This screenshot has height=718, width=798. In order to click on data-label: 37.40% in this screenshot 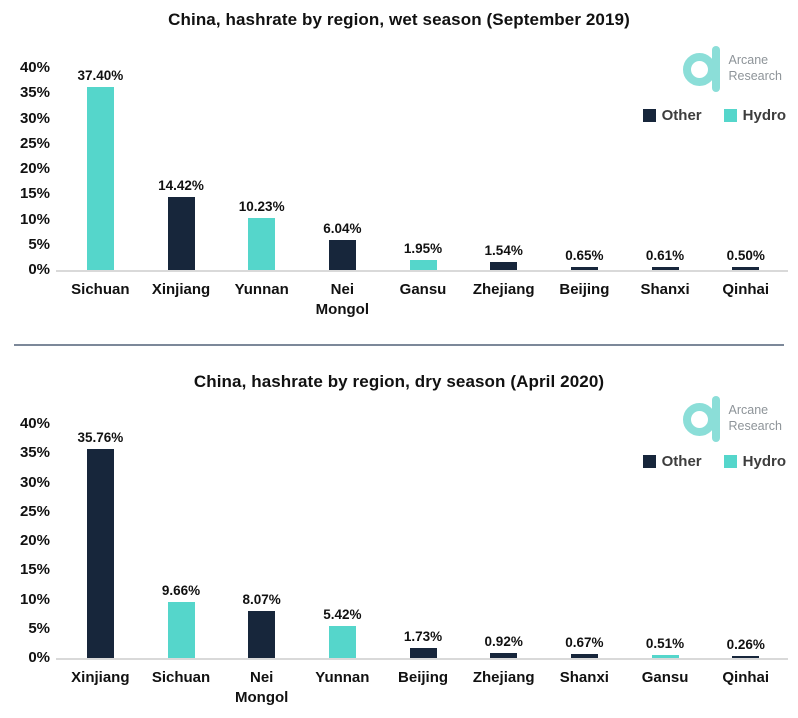, I will do `click(100, 75)`.